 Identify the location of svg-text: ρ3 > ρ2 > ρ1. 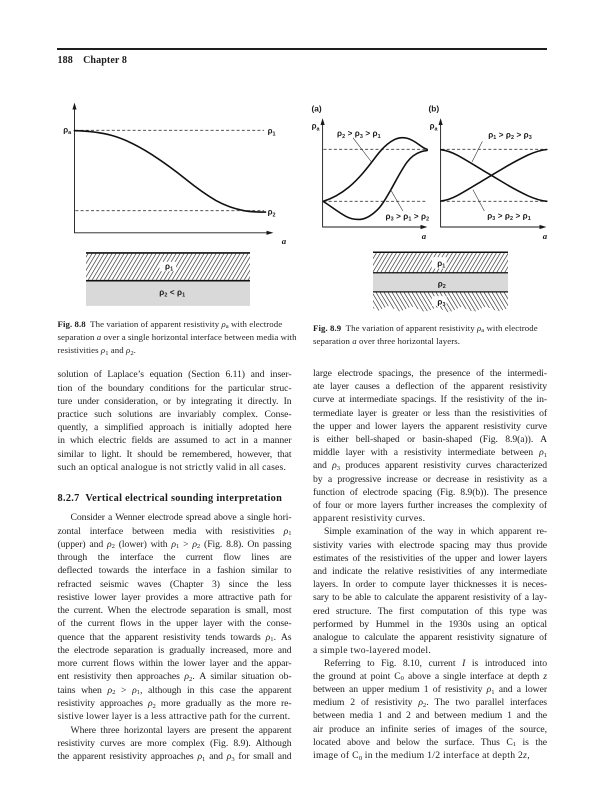
(509, 217).